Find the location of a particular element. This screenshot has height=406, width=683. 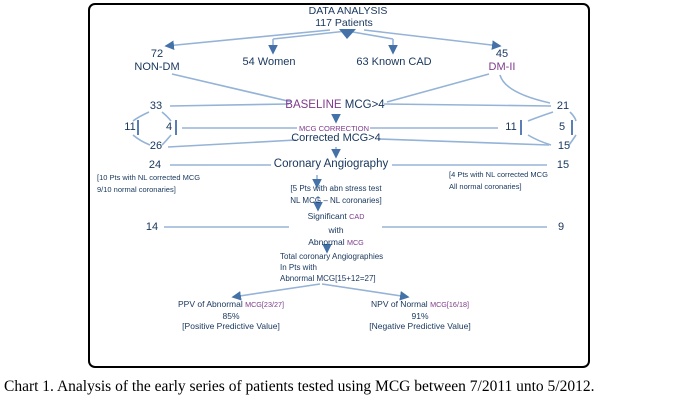

node-corrected: Corrected MCG>4 is located at coordinates (336, 138).